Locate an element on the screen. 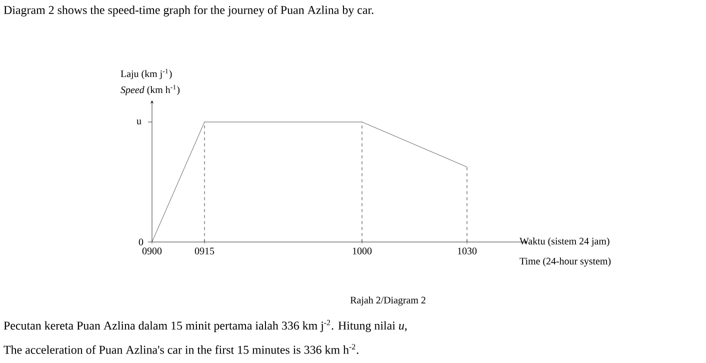  chart-title: Diagram 2 shows the speed-time graph for the journey of Puan Azlina by car. is located at coordinates (189, 11).